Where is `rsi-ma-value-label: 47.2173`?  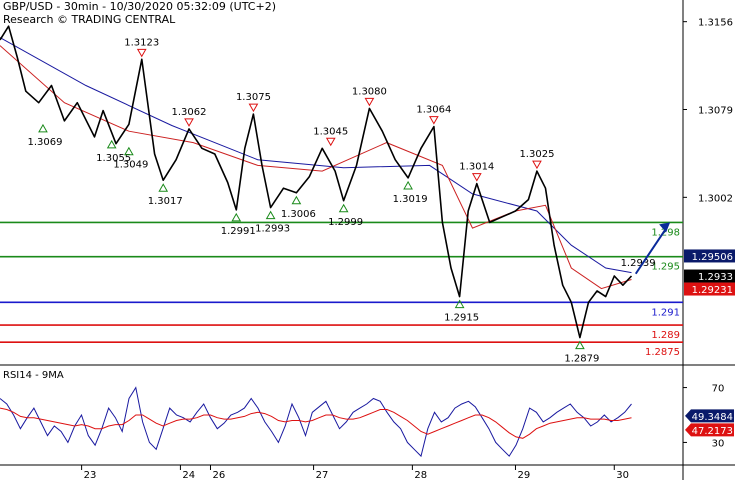 rsi-ma-value-label: 47.2173 is located at coordinates (712, 431).